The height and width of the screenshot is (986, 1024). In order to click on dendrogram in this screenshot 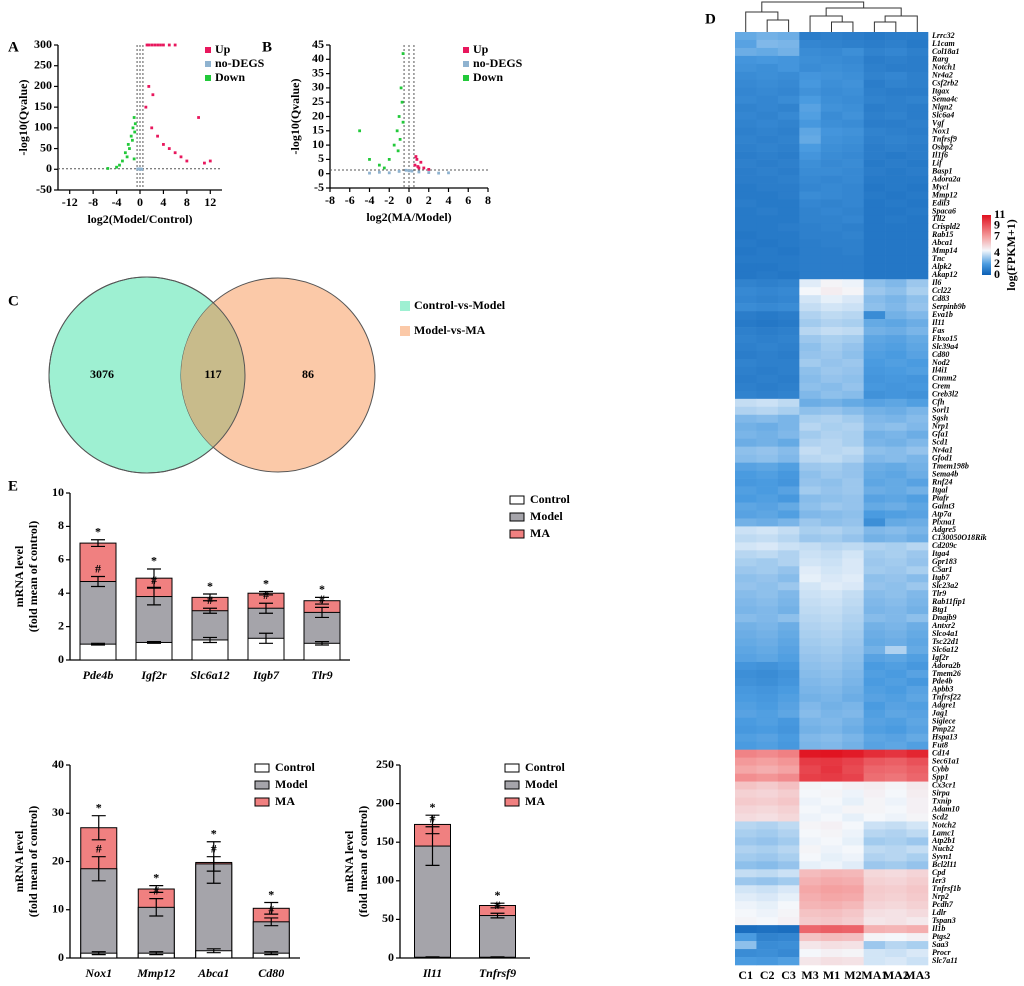, I will do `click(842, 26)`.